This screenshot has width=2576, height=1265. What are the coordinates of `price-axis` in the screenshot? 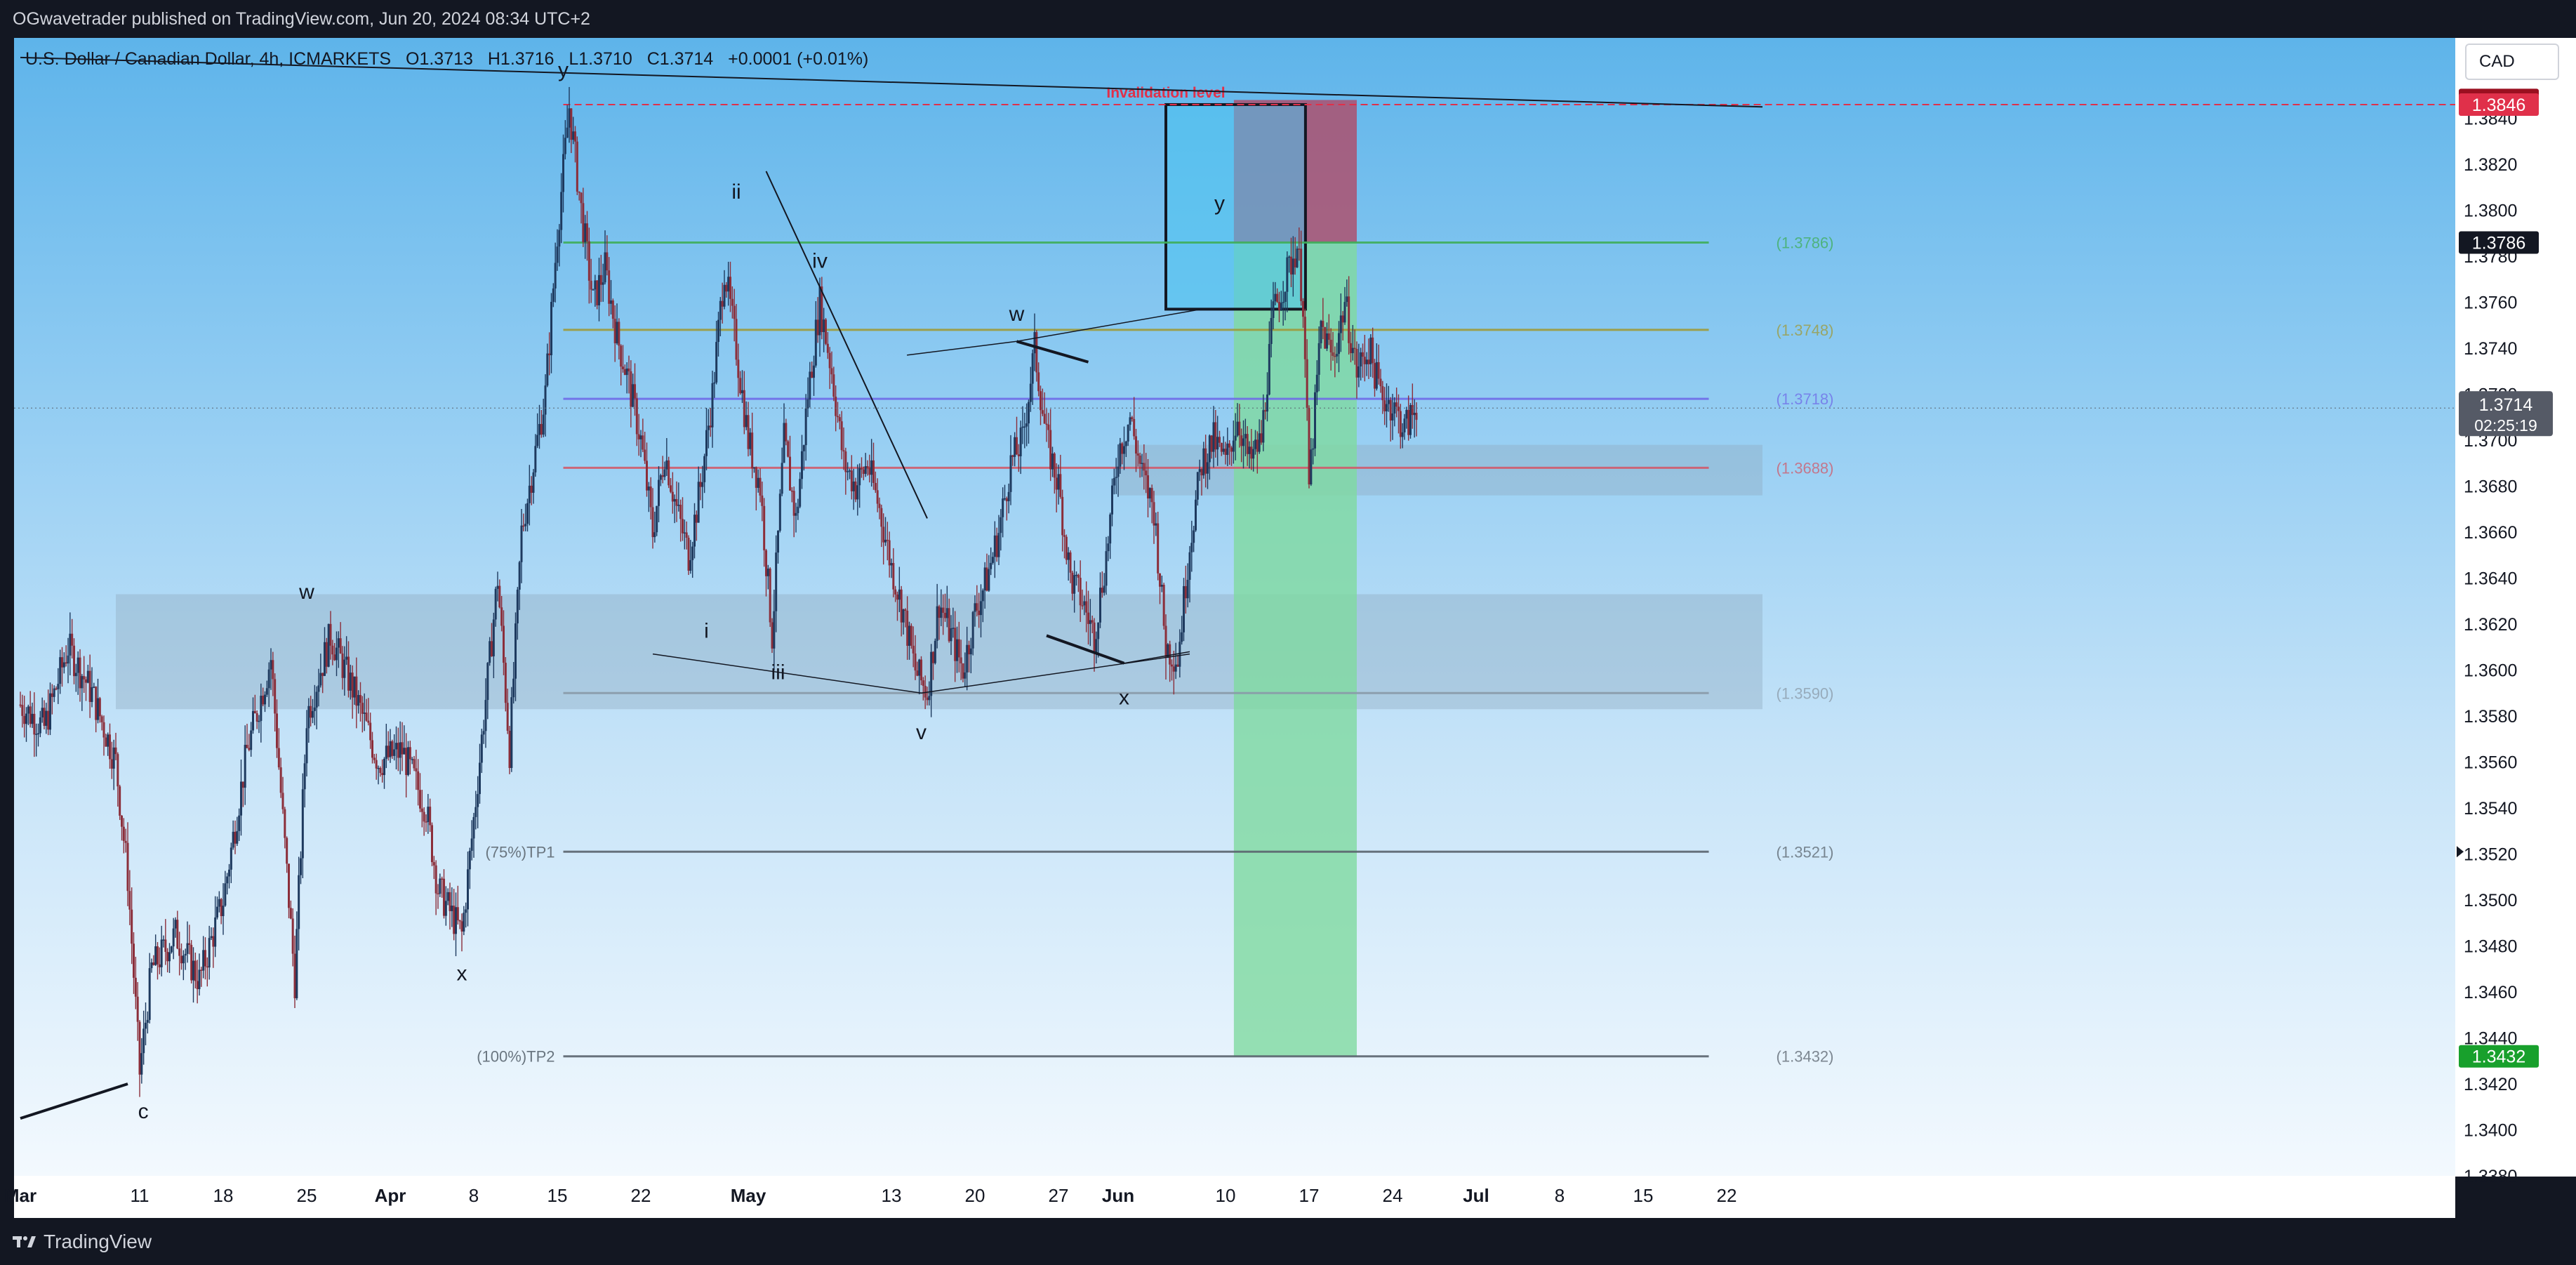 It's located at (2516, 607).